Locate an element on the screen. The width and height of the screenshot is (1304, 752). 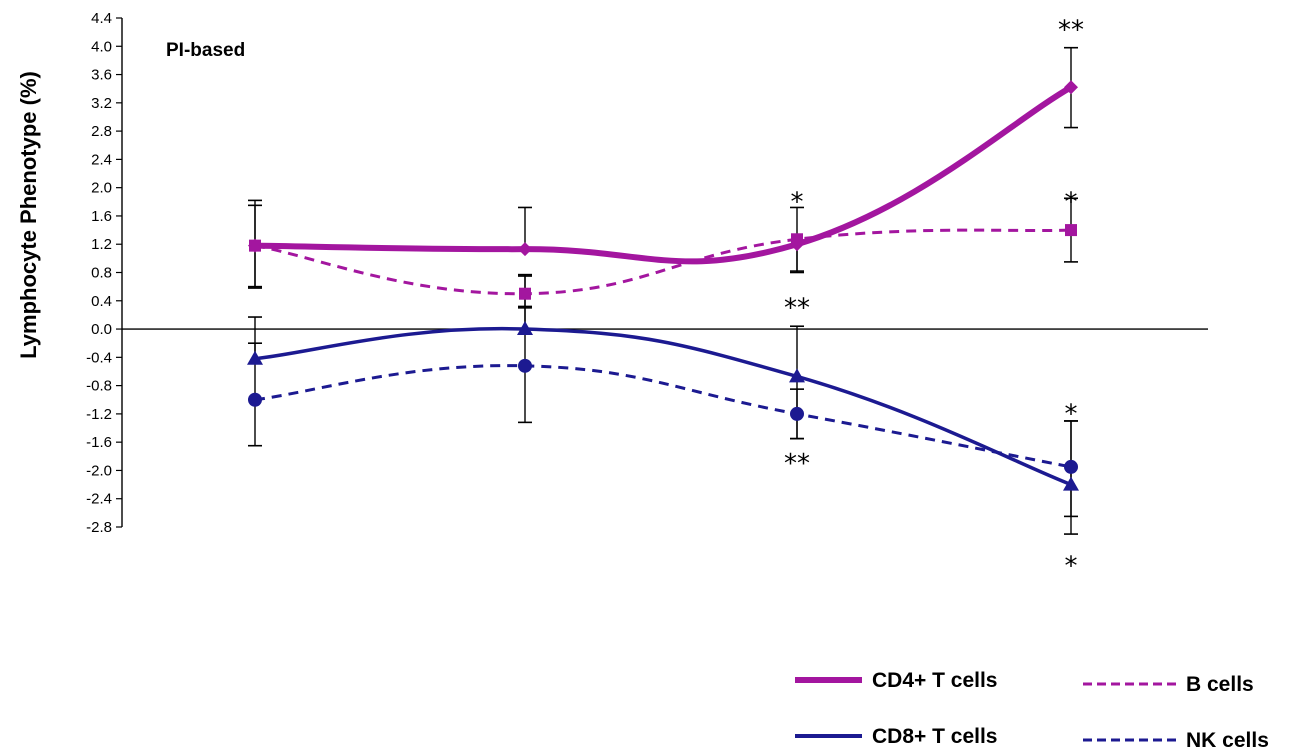
error-bars-b-cells is located at coordinates (663, 252).